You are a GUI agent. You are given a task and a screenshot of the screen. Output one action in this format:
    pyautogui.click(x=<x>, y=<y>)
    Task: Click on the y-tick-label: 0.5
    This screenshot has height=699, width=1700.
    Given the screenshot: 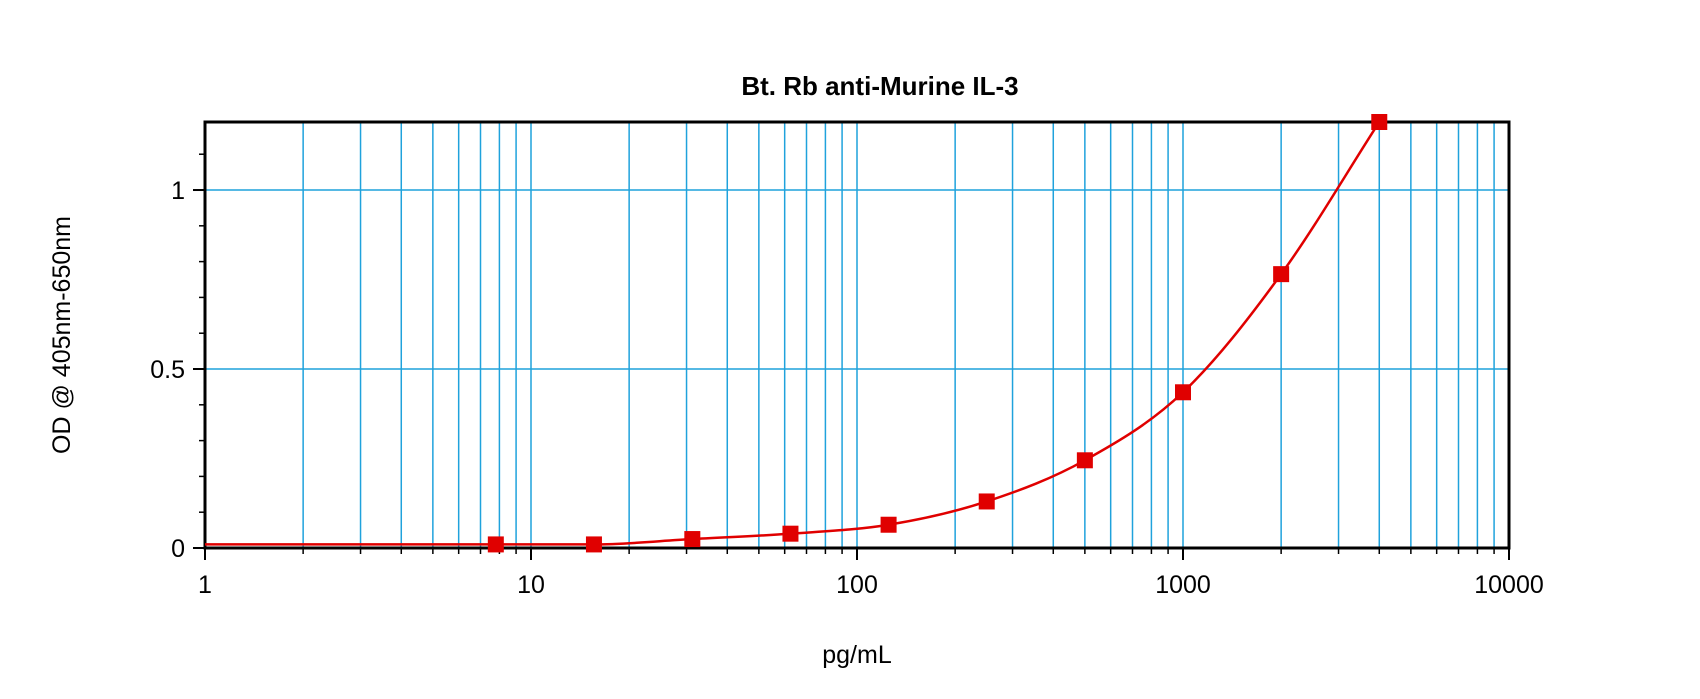 What is the action you would take?
    pyautogui.click(x=167, y=370)
    